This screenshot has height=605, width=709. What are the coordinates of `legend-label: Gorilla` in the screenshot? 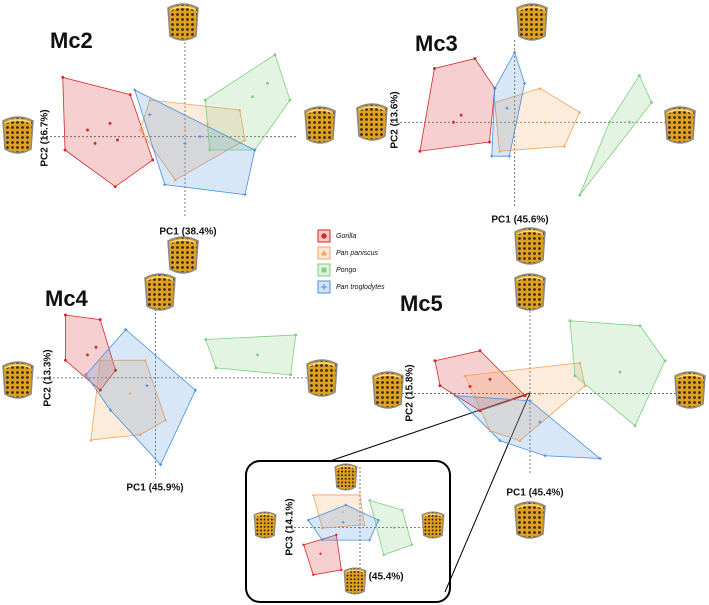 It's located at (346, 236).